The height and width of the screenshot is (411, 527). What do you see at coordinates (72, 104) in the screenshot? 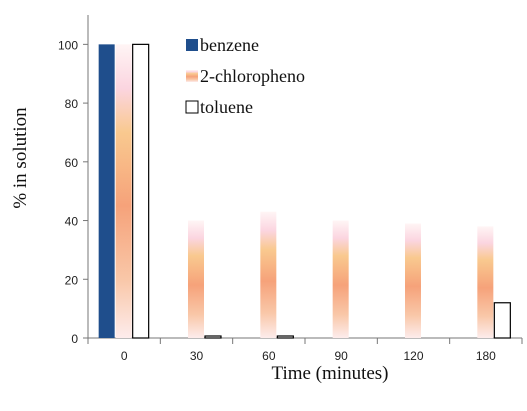
I see `y-tick-label: 80` at bounding box center [72, 104].